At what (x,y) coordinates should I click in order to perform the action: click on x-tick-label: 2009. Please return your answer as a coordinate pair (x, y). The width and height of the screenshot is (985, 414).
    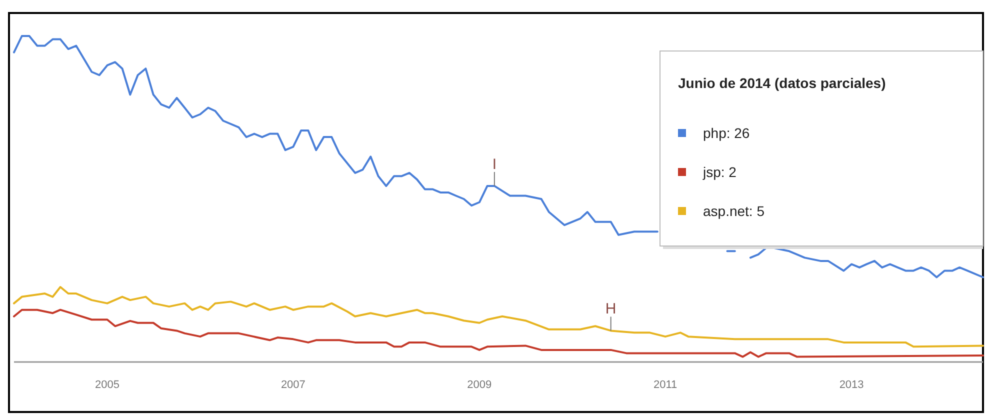
    Looking at the image, I should click on (479, 385).